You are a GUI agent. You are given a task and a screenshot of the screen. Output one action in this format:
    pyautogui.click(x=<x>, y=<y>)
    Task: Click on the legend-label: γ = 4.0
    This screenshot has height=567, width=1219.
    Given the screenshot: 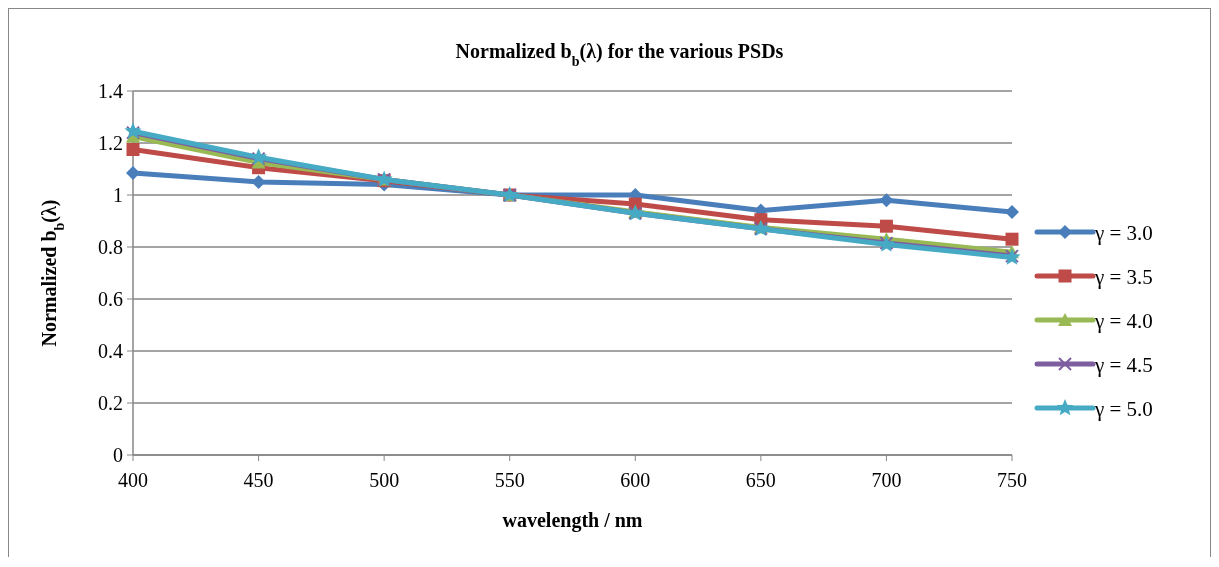 What is the action you would take?
    pyautogui.click(x=1123, y=321)
    